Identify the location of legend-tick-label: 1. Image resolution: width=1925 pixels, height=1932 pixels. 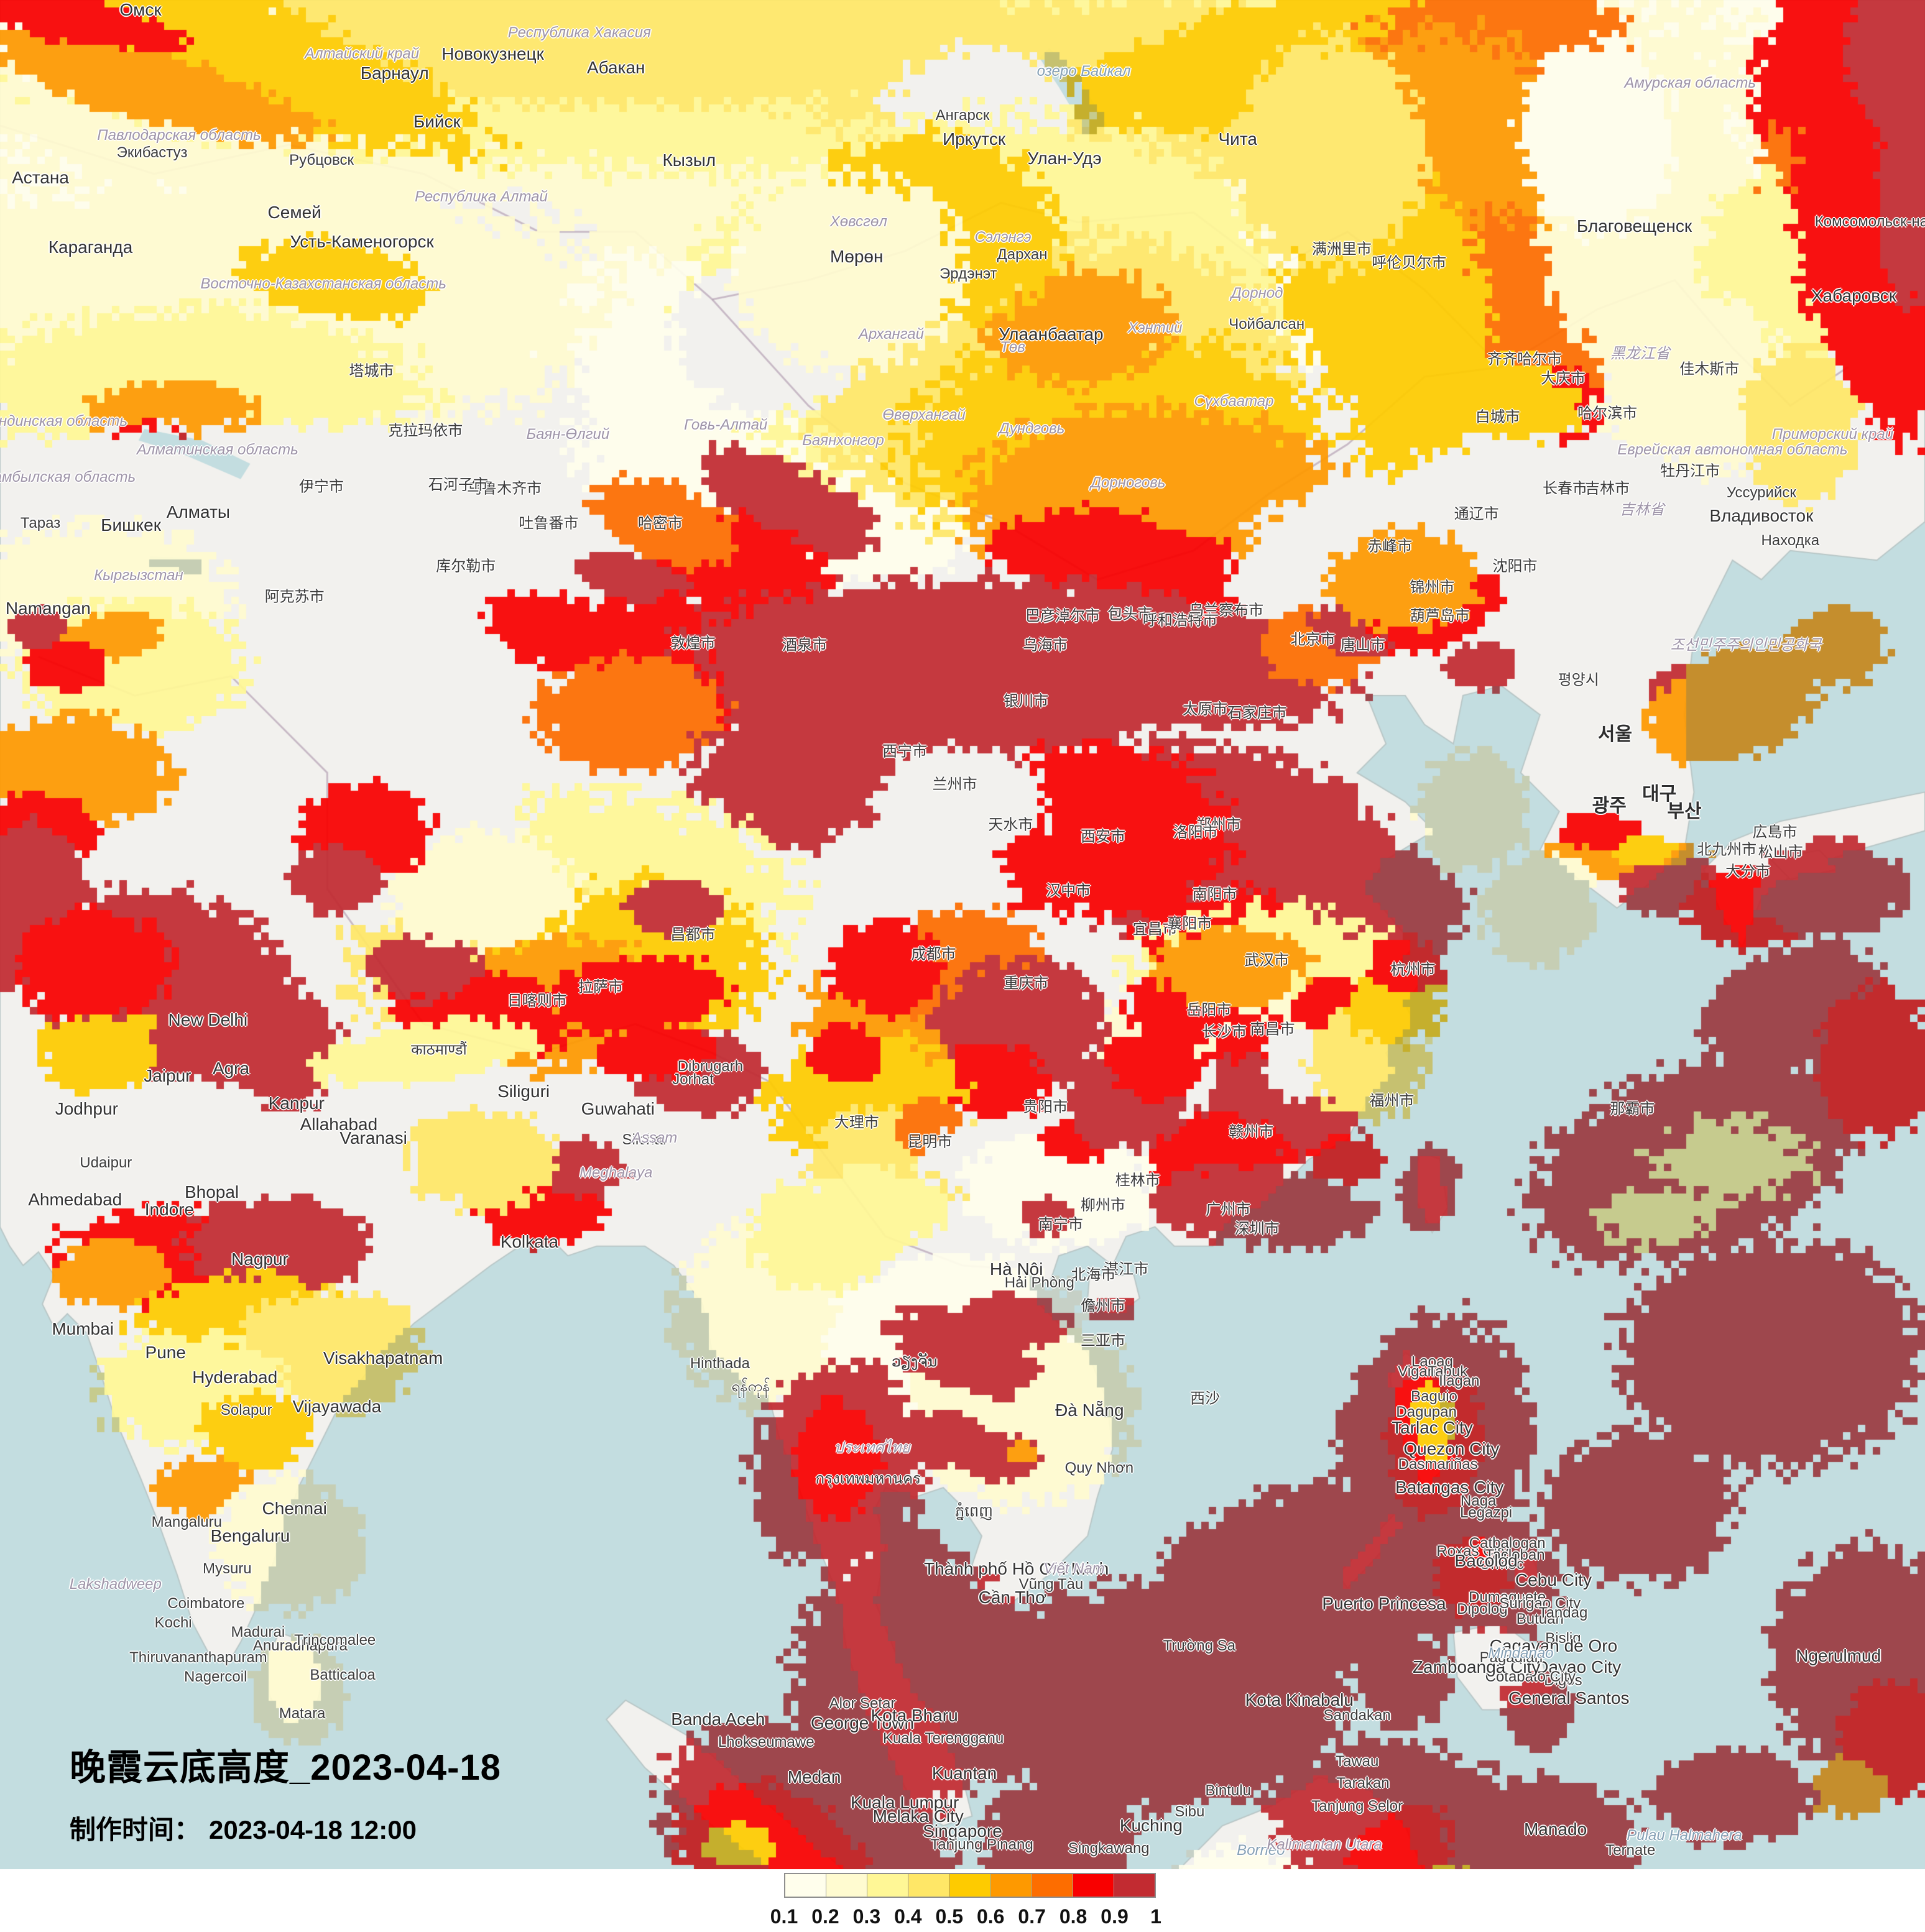
(1155, 1916).